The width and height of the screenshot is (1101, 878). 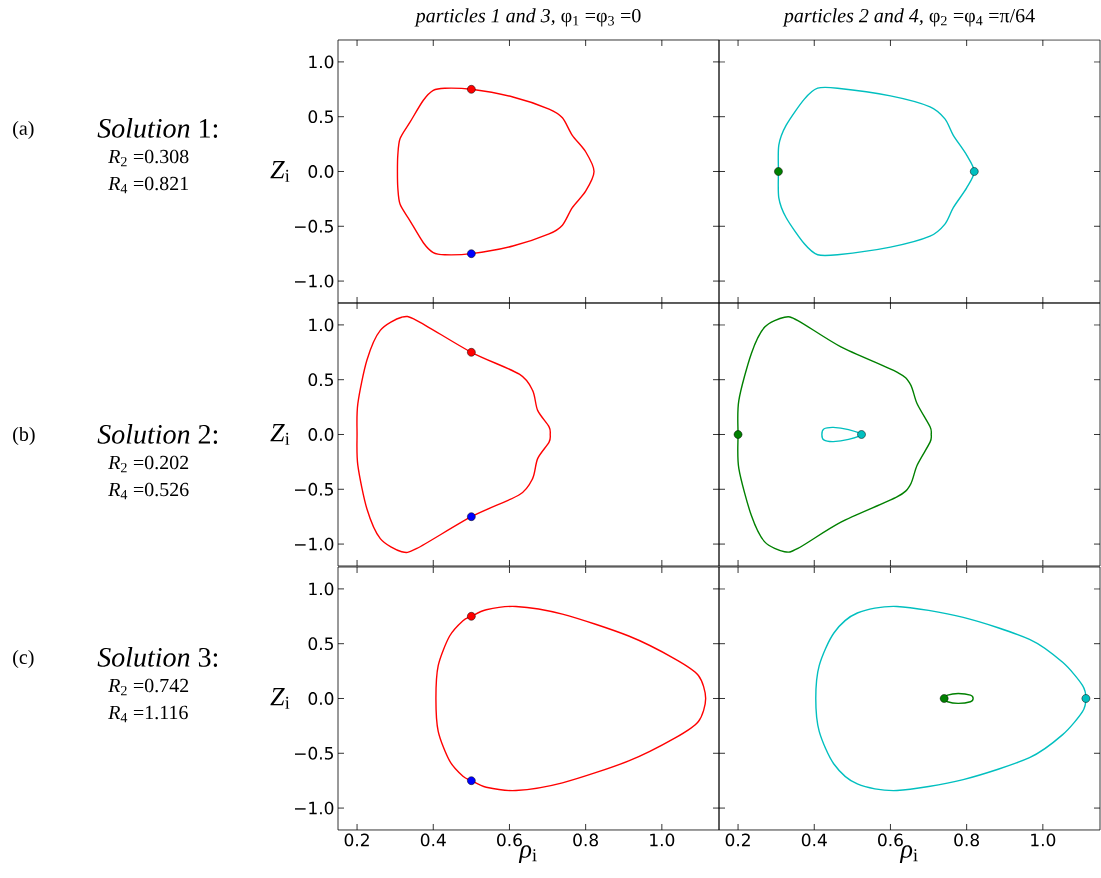 What do you see at coordinates (148, 491) in the screenshot?
I see `text: R$_{4}$ =0.526` at bounding box center [148, 491].